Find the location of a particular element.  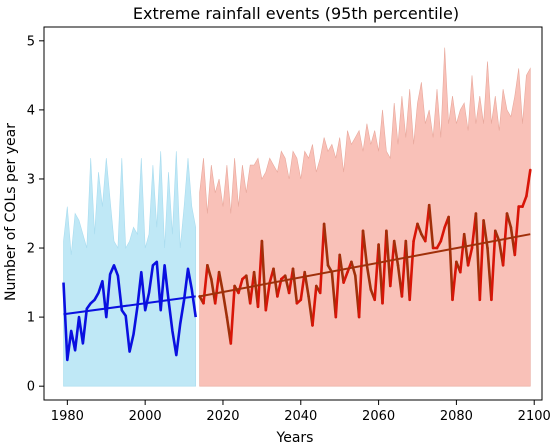

y-axis-label: Number of COLs per year is located at coordinates (11, 212).